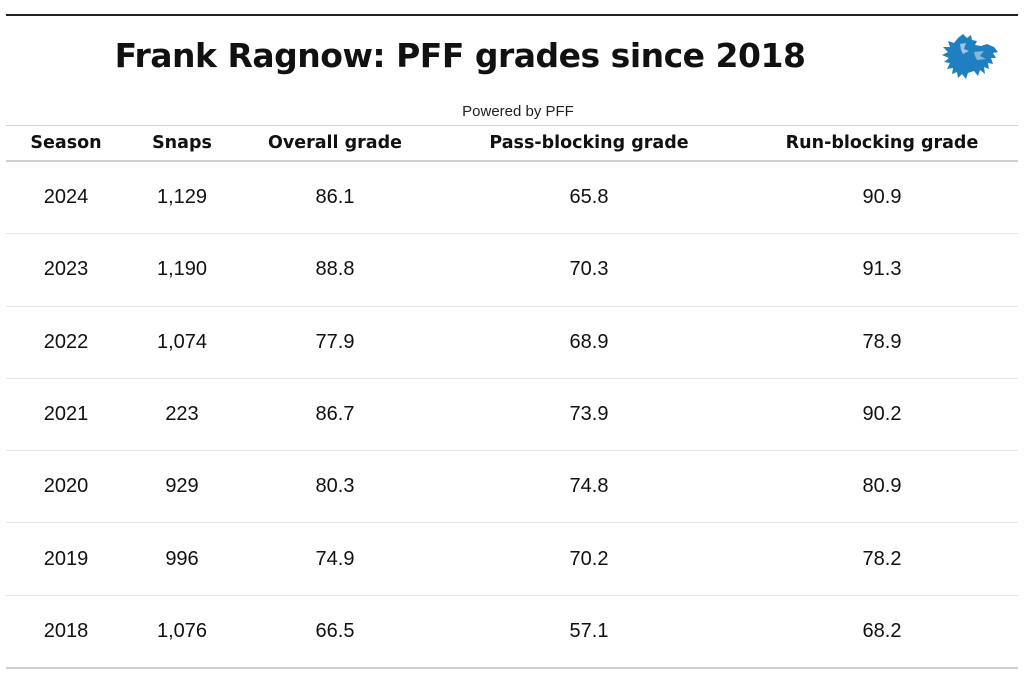  I want to click on header-run-blocking-grade: Run-blocking grade, so click(882, 143).